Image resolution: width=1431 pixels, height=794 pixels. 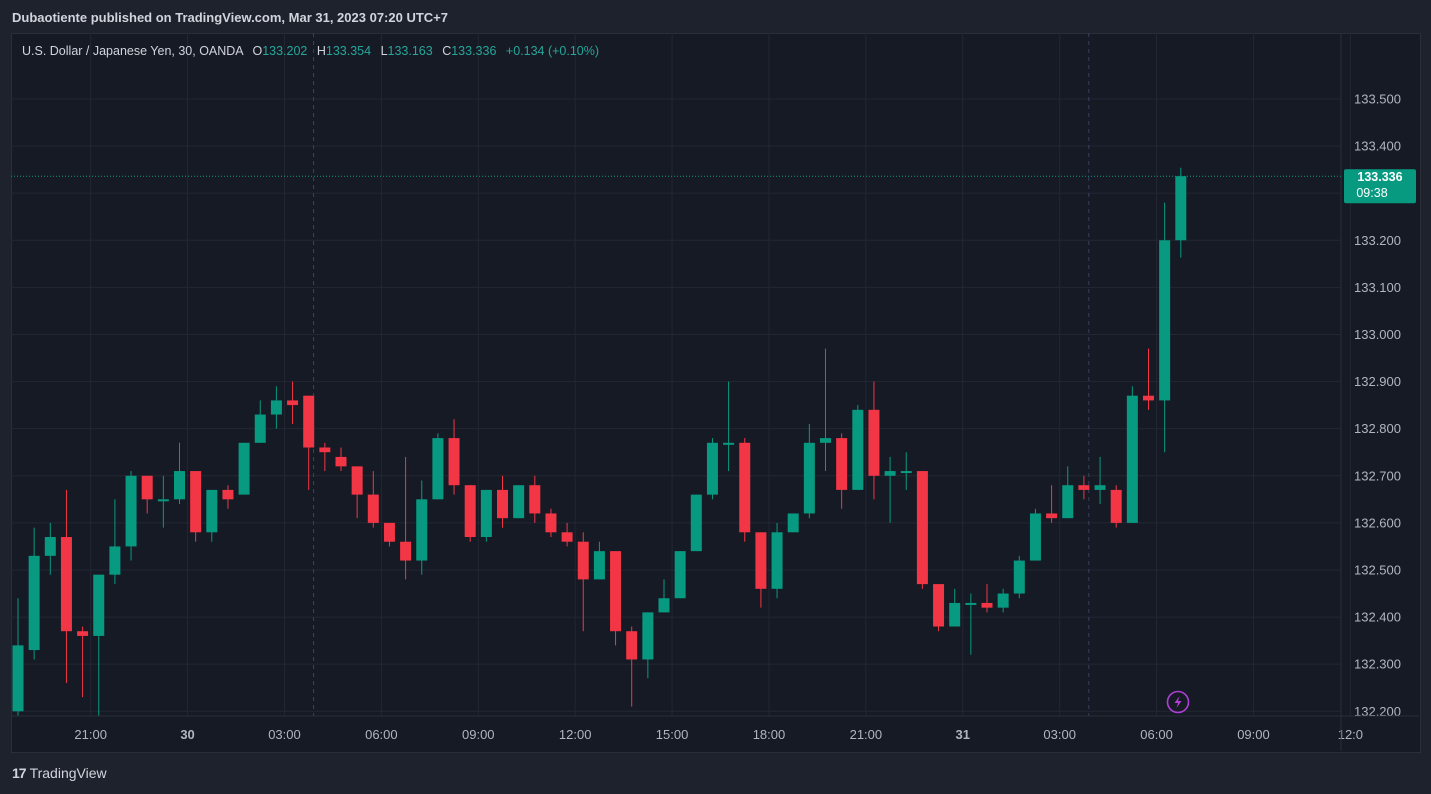 What do you see at coordinates (285, 51) in the screenshot?
I see `legend-open-value: 133.202` at bounding box center [285, 51].